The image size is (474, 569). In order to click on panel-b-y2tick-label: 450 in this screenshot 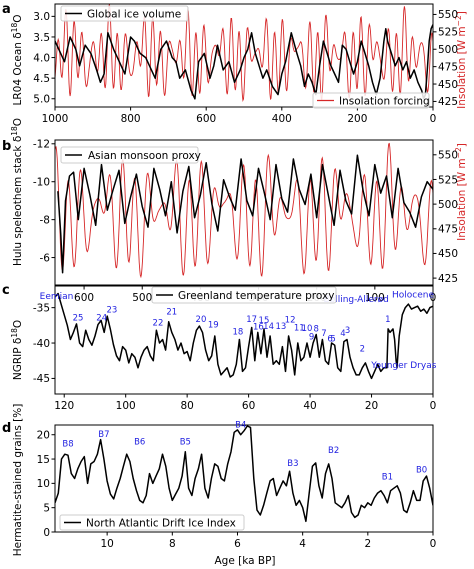, I will do `click(448, 254)`.